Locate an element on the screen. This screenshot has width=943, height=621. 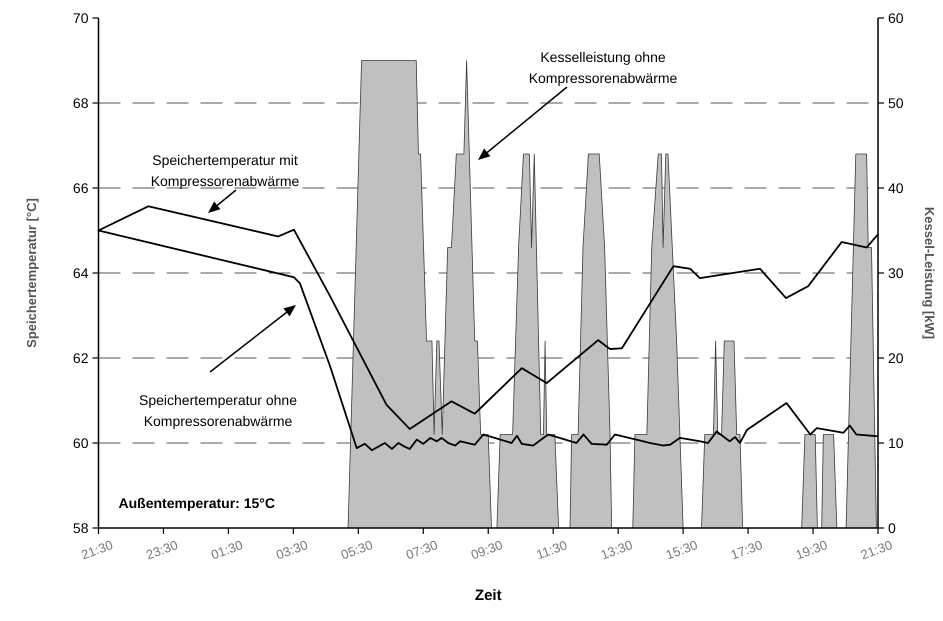
y2-axis-title: Kessel-Leistung [kW] is located at coordinates (929, 273).